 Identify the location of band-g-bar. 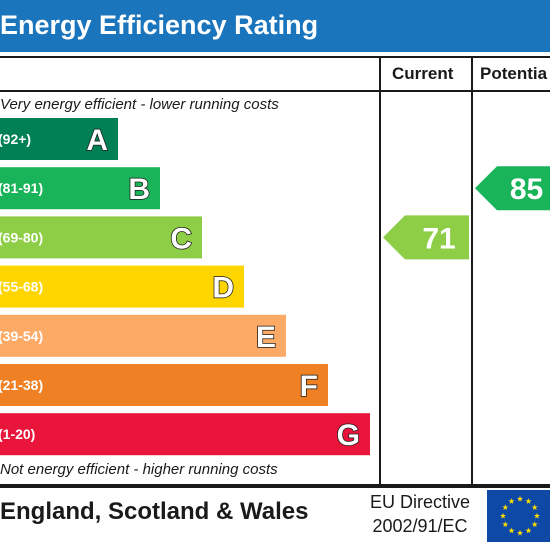
(185, 434).